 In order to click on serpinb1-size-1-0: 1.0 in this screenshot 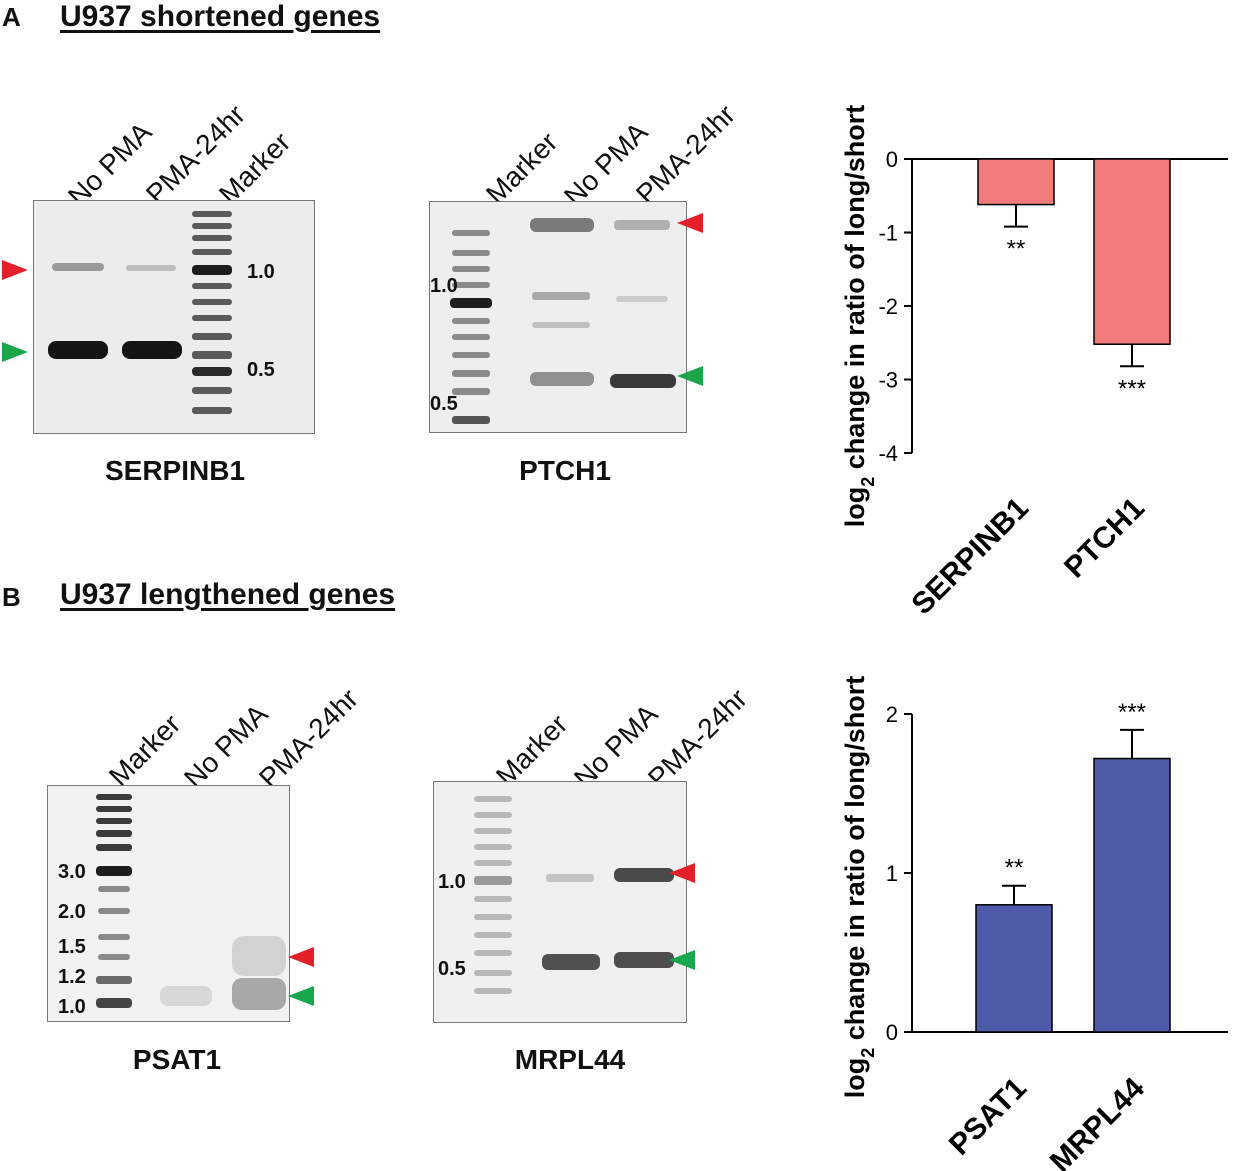, I will do `click(261, 272)`.